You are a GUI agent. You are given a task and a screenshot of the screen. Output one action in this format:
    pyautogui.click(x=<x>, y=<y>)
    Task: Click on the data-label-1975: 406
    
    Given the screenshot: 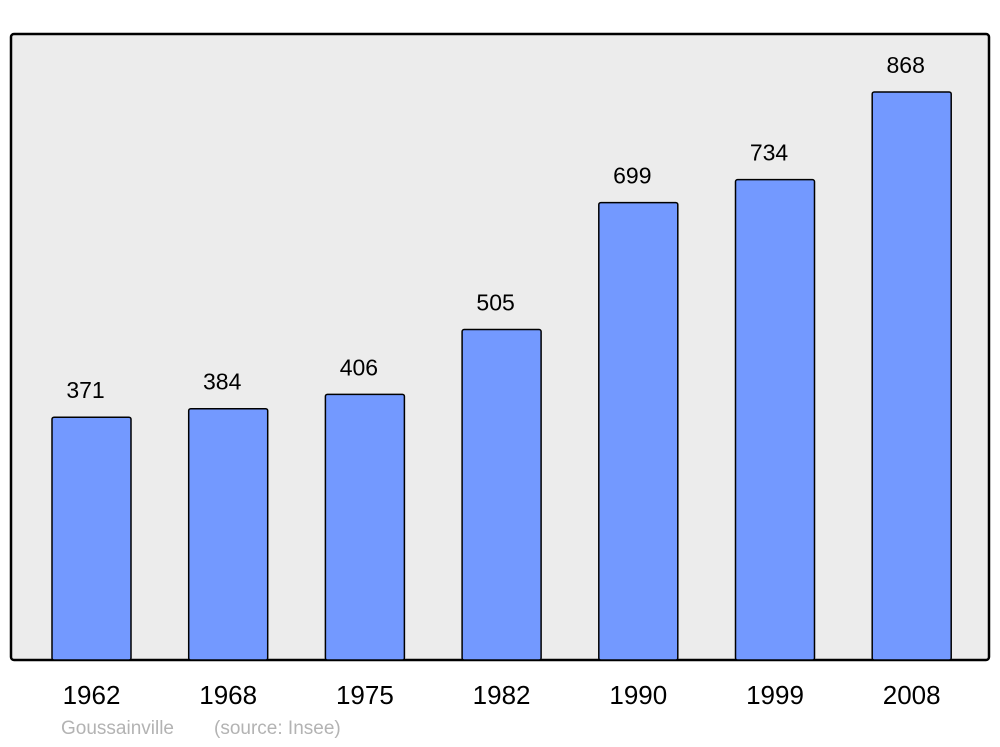 What is the action you would take?
    pyautogui.click(x=359, y=367)
    